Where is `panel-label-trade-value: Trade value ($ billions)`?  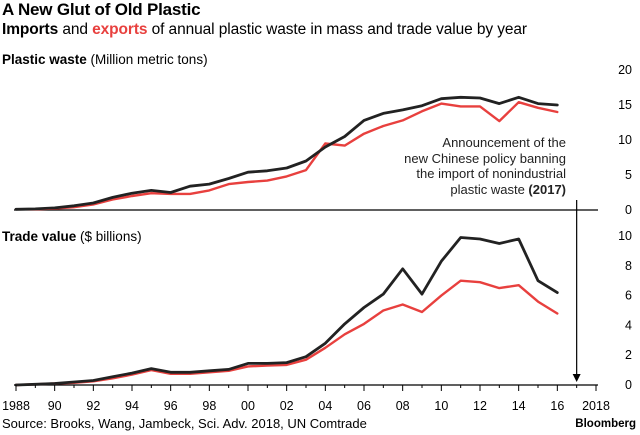 panel-label-trade-value: Trade value ($ billions) is located at coordinates (72, 236).